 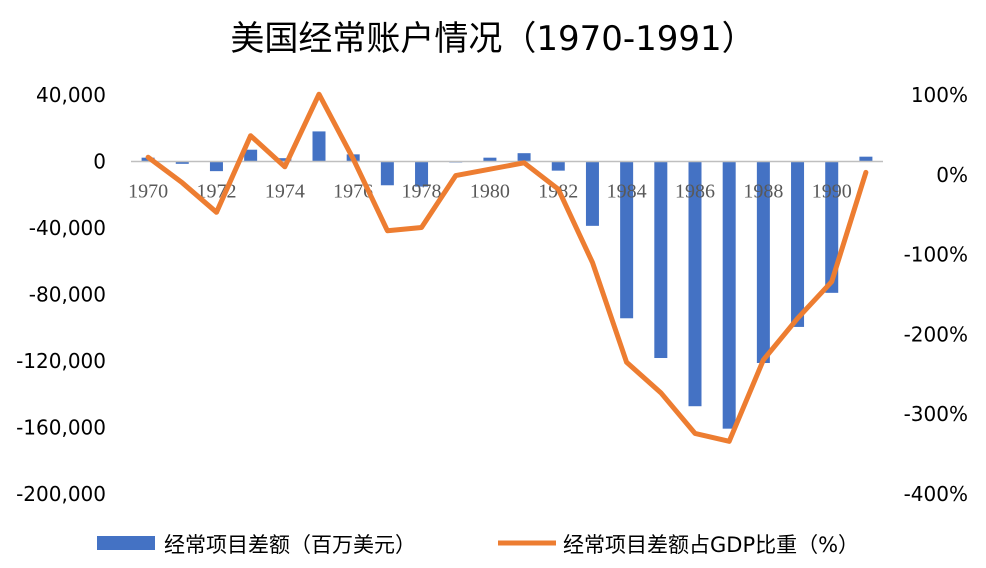 What do you see at coordinates (524, 157) in the screenshot?
I see `bar-1981` at bounding box center [524, 157].